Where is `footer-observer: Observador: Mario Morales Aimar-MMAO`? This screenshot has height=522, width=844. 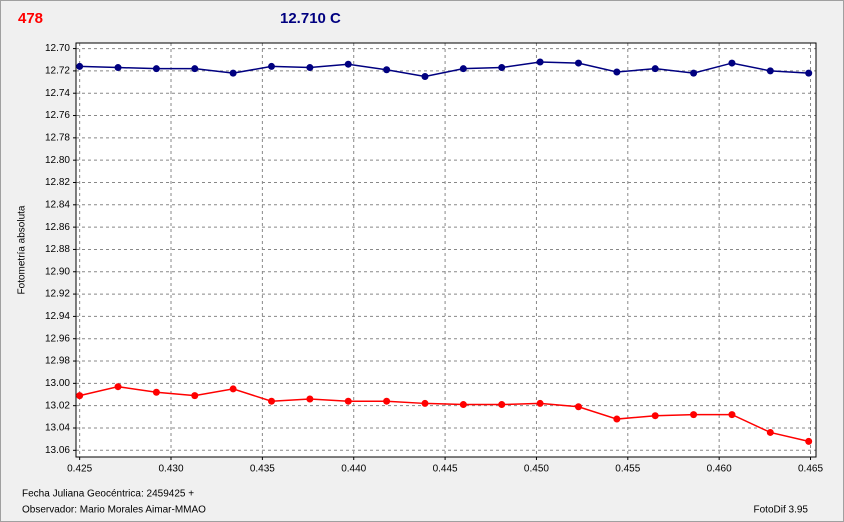 footer-observer: Observador: Mario Morales Aimar-MMAO is located at coordinates (114, 510).